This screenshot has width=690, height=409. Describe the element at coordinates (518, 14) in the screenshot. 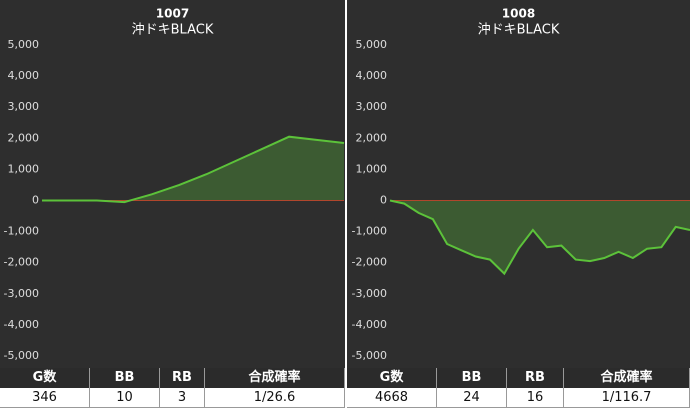

I see `chart-title: 1008` at that location.